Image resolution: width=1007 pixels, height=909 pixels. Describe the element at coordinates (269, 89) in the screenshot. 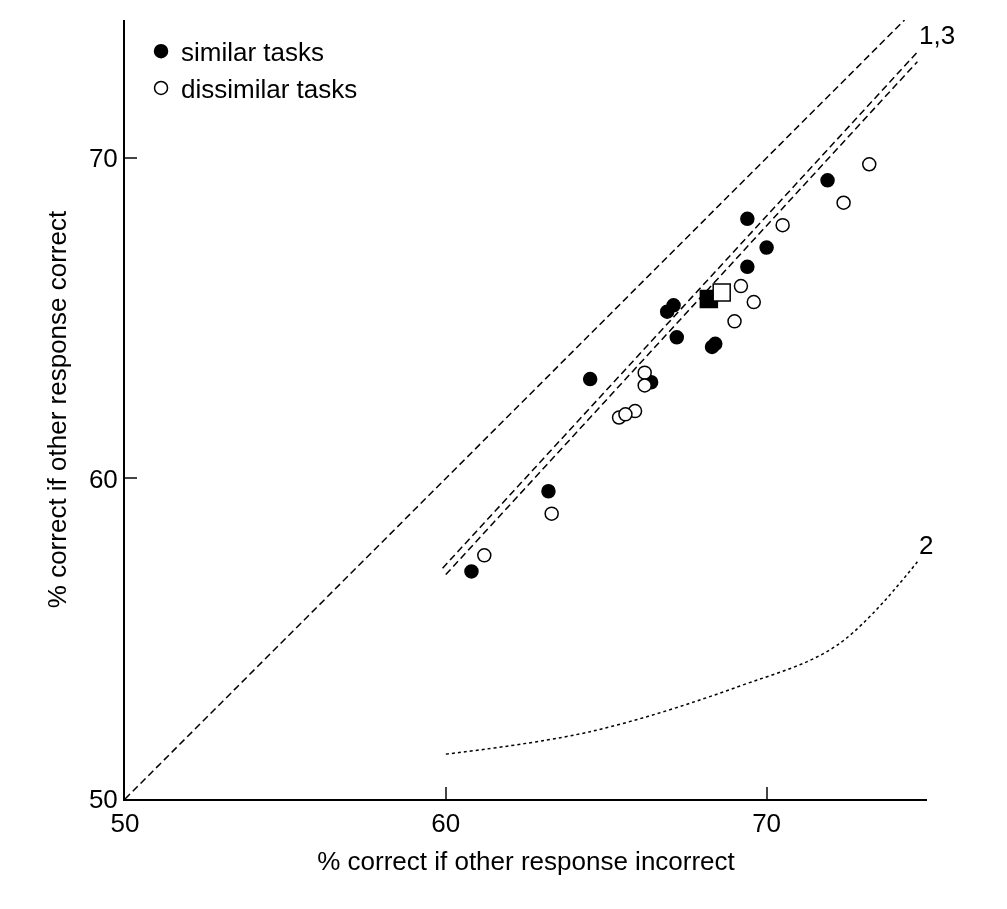

I see `legend-label: dissimilar tasks` at that location.